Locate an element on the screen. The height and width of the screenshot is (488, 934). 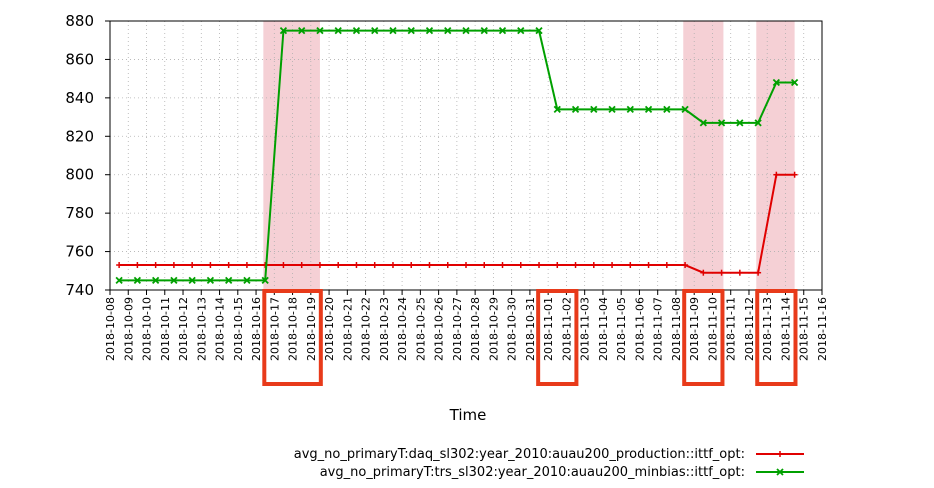
highlight-boxes is located at coordinates (530, 337).